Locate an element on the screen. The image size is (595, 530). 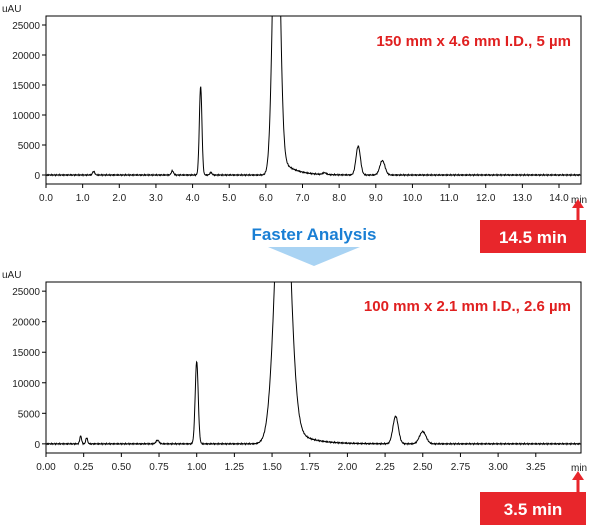
x-tick-label: 2.0 is located at coordinates (119, 198).